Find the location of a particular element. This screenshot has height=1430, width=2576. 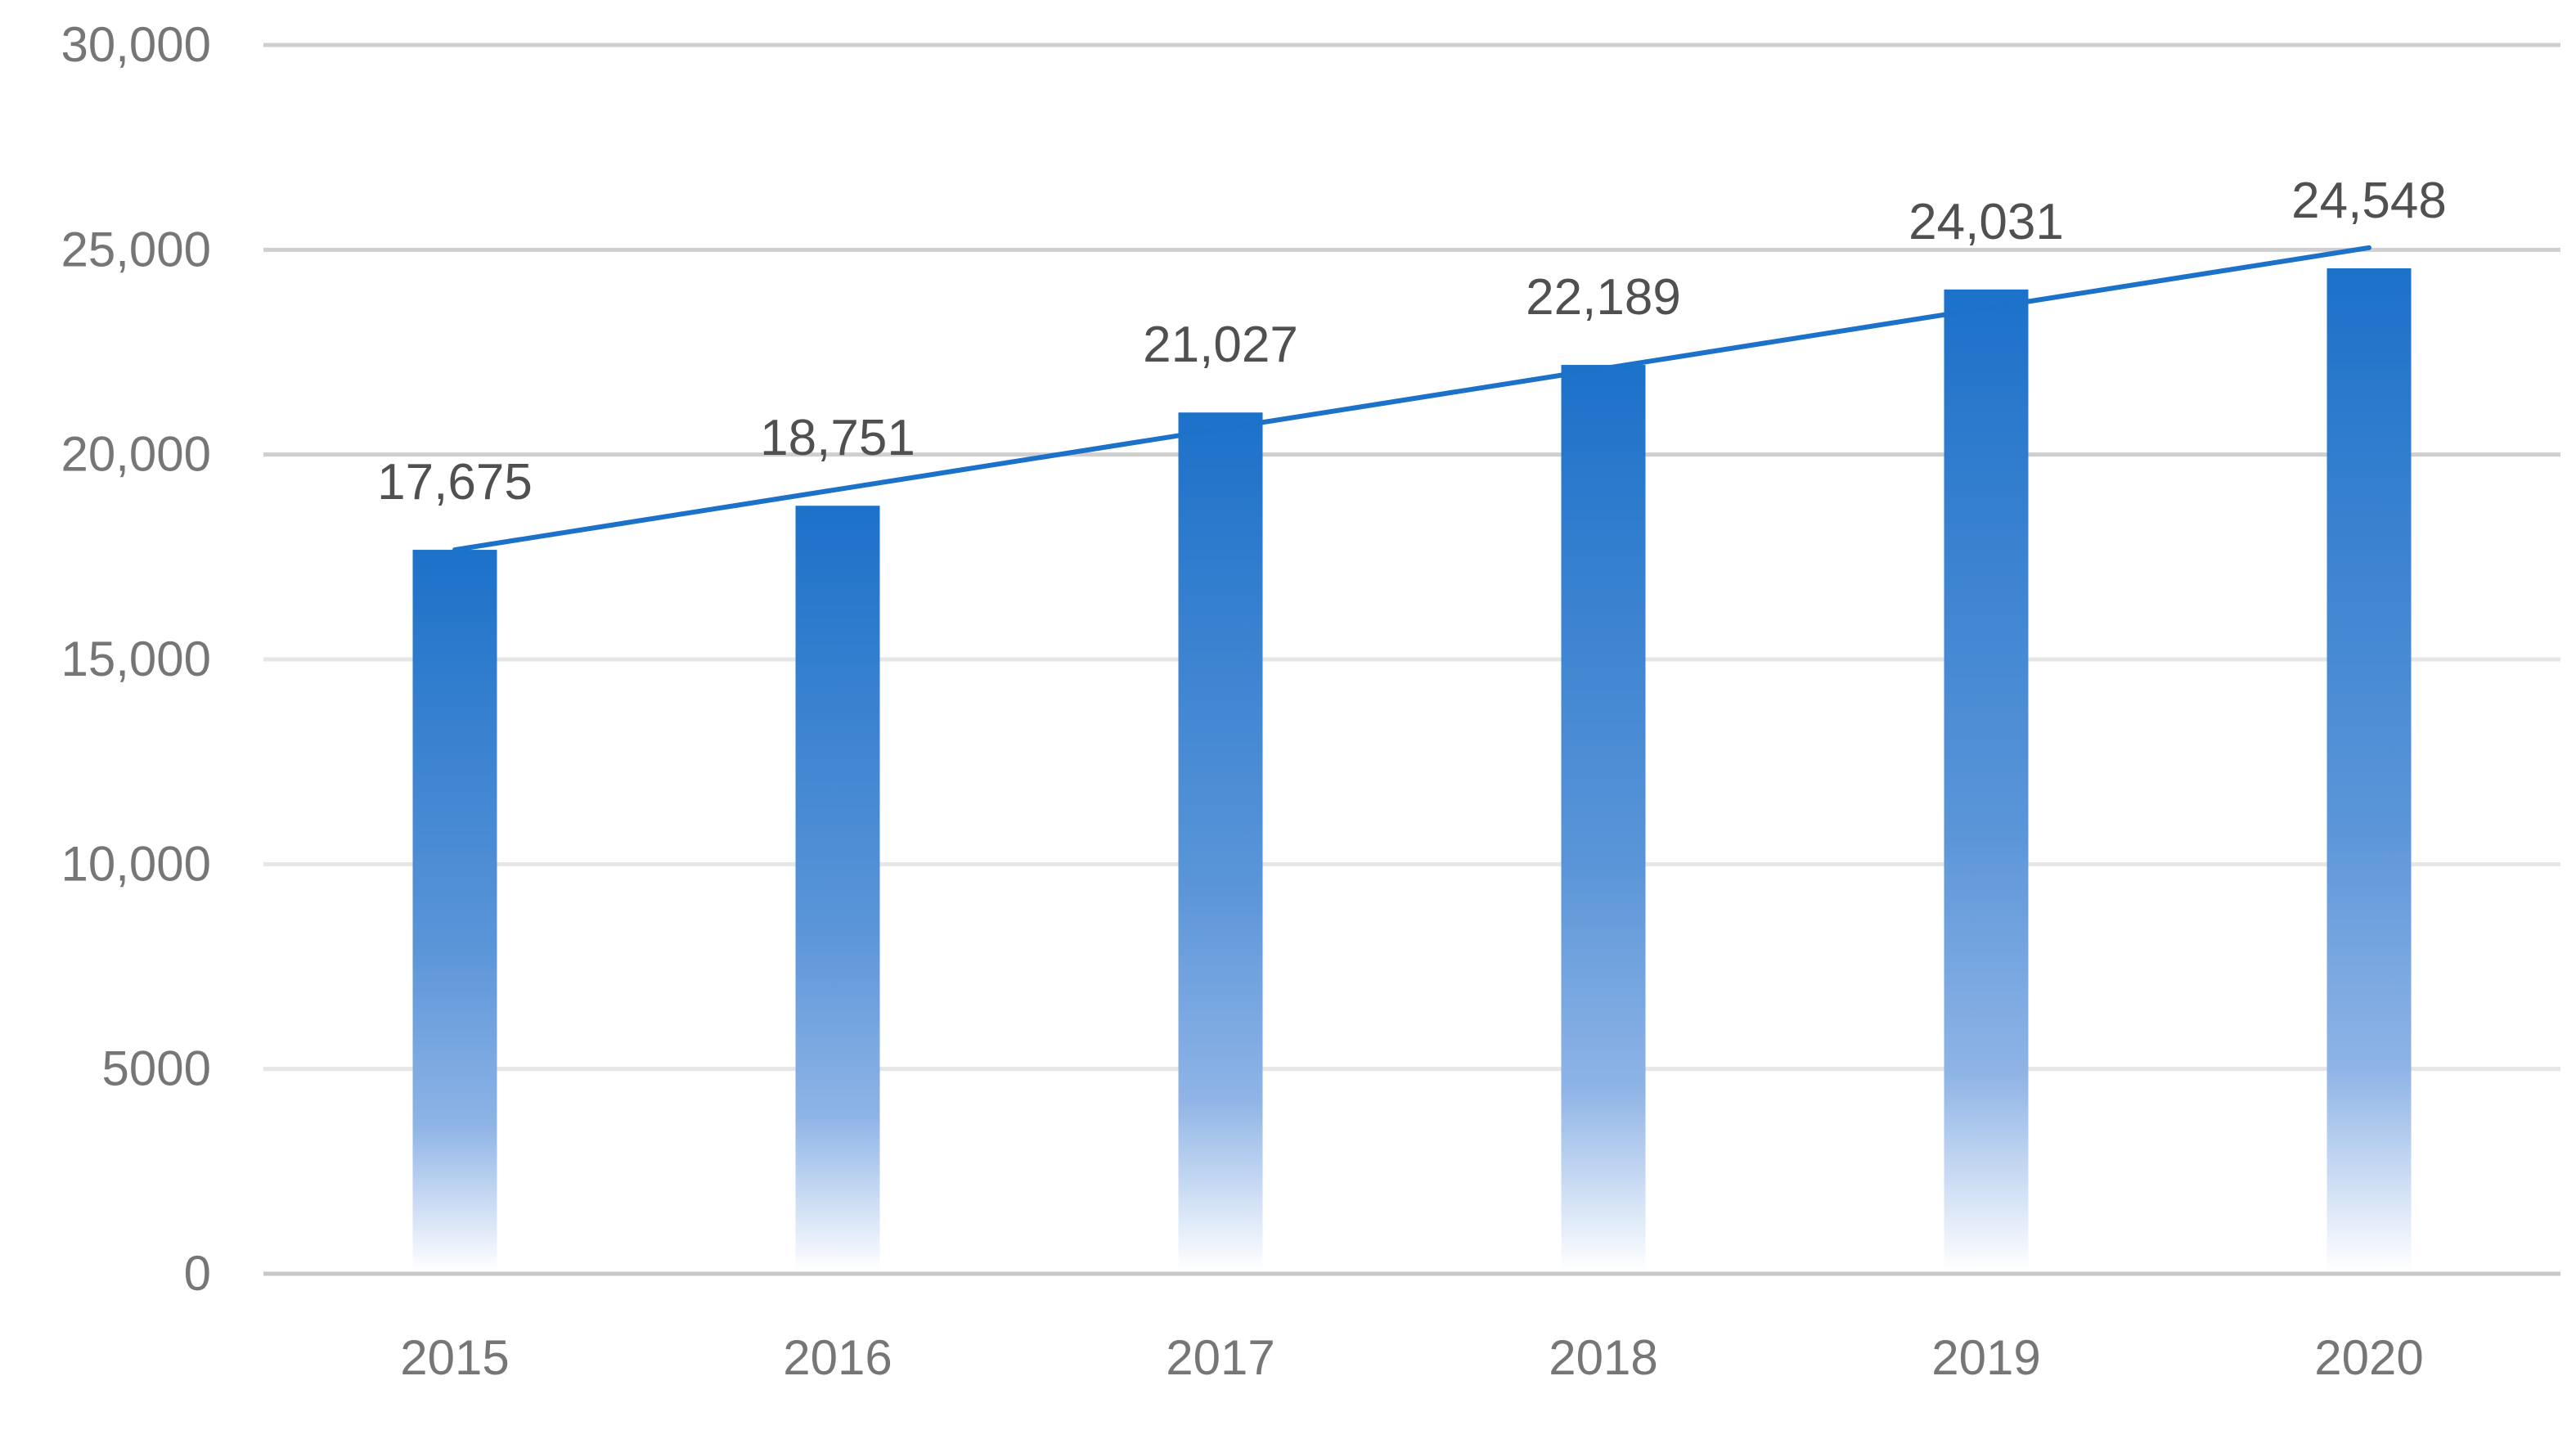

data-label-2016: 18,751 is located at coordinates (838, 438).